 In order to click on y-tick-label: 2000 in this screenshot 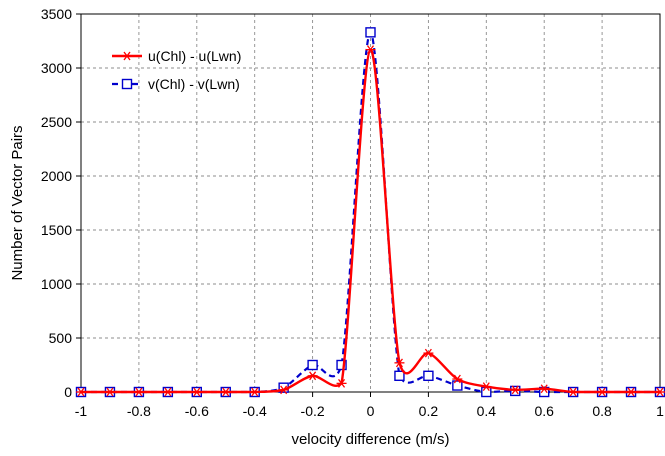, I will do `click(56, 176)`.